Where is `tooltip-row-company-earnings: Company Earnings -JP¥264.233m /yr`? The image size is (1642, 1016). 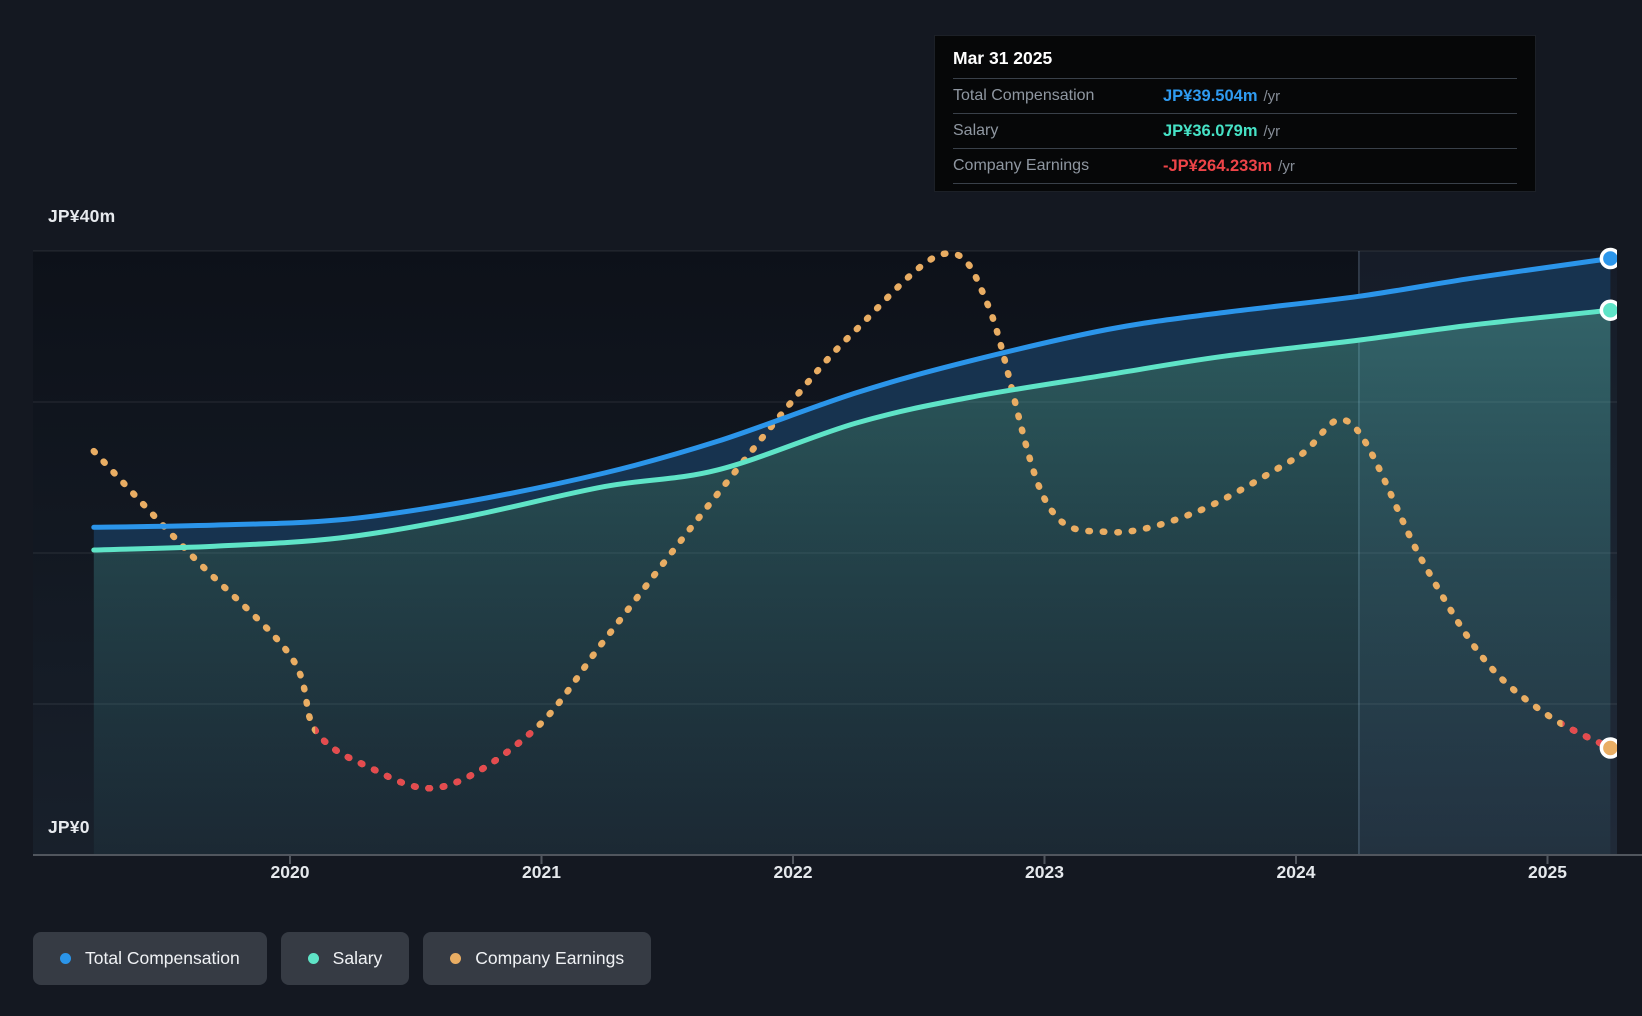
tooltip-row-company-earnings: Company Earnings -JP¥264.233m /yr is located at coordinates (1235, 165).